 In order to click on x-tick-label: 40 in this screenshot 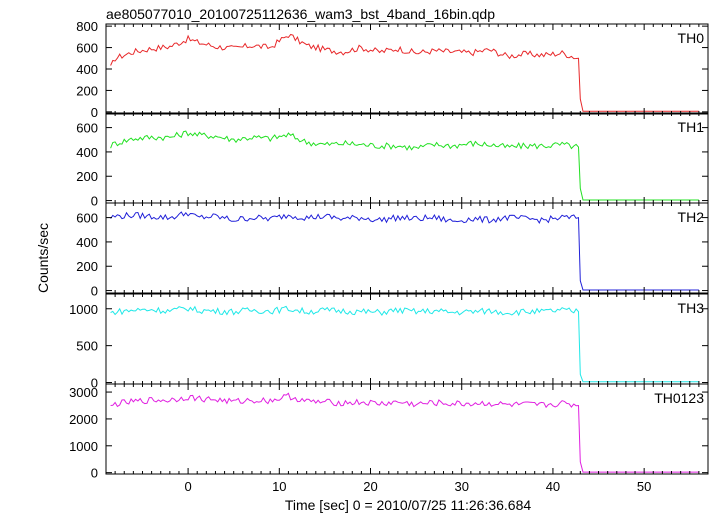, I will do `click(553, 486)`.